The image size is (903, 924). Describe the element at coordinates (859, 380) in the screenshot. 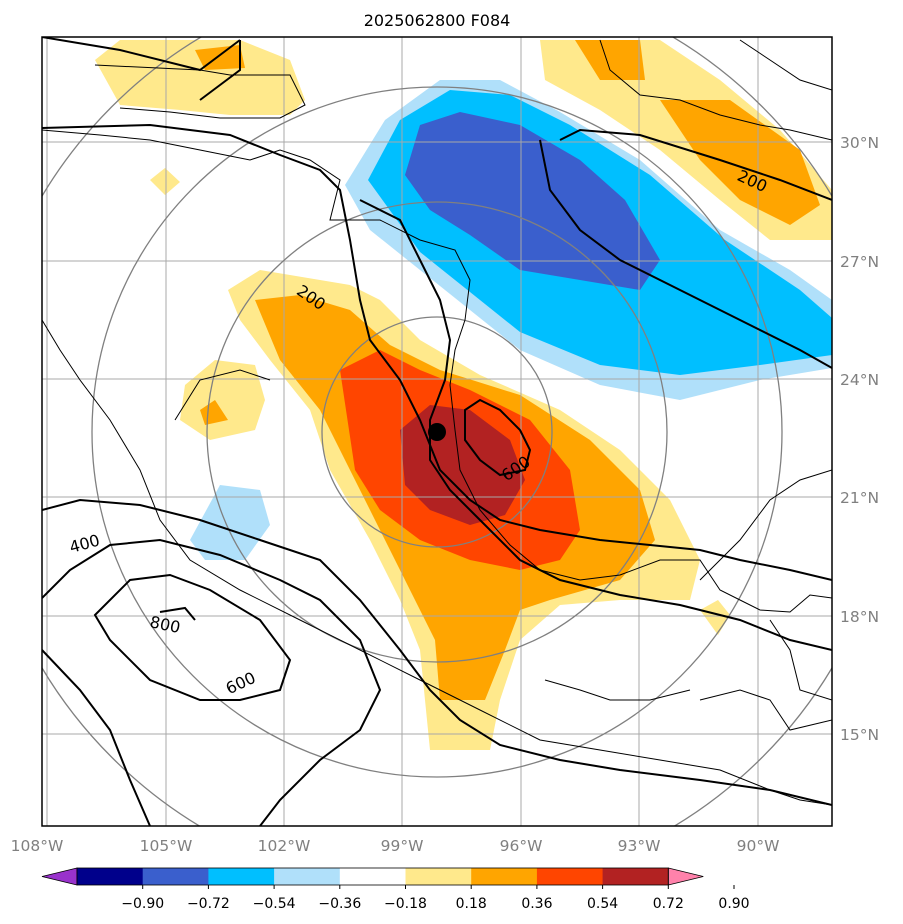

I see `lat-label: 24°N` at that location.